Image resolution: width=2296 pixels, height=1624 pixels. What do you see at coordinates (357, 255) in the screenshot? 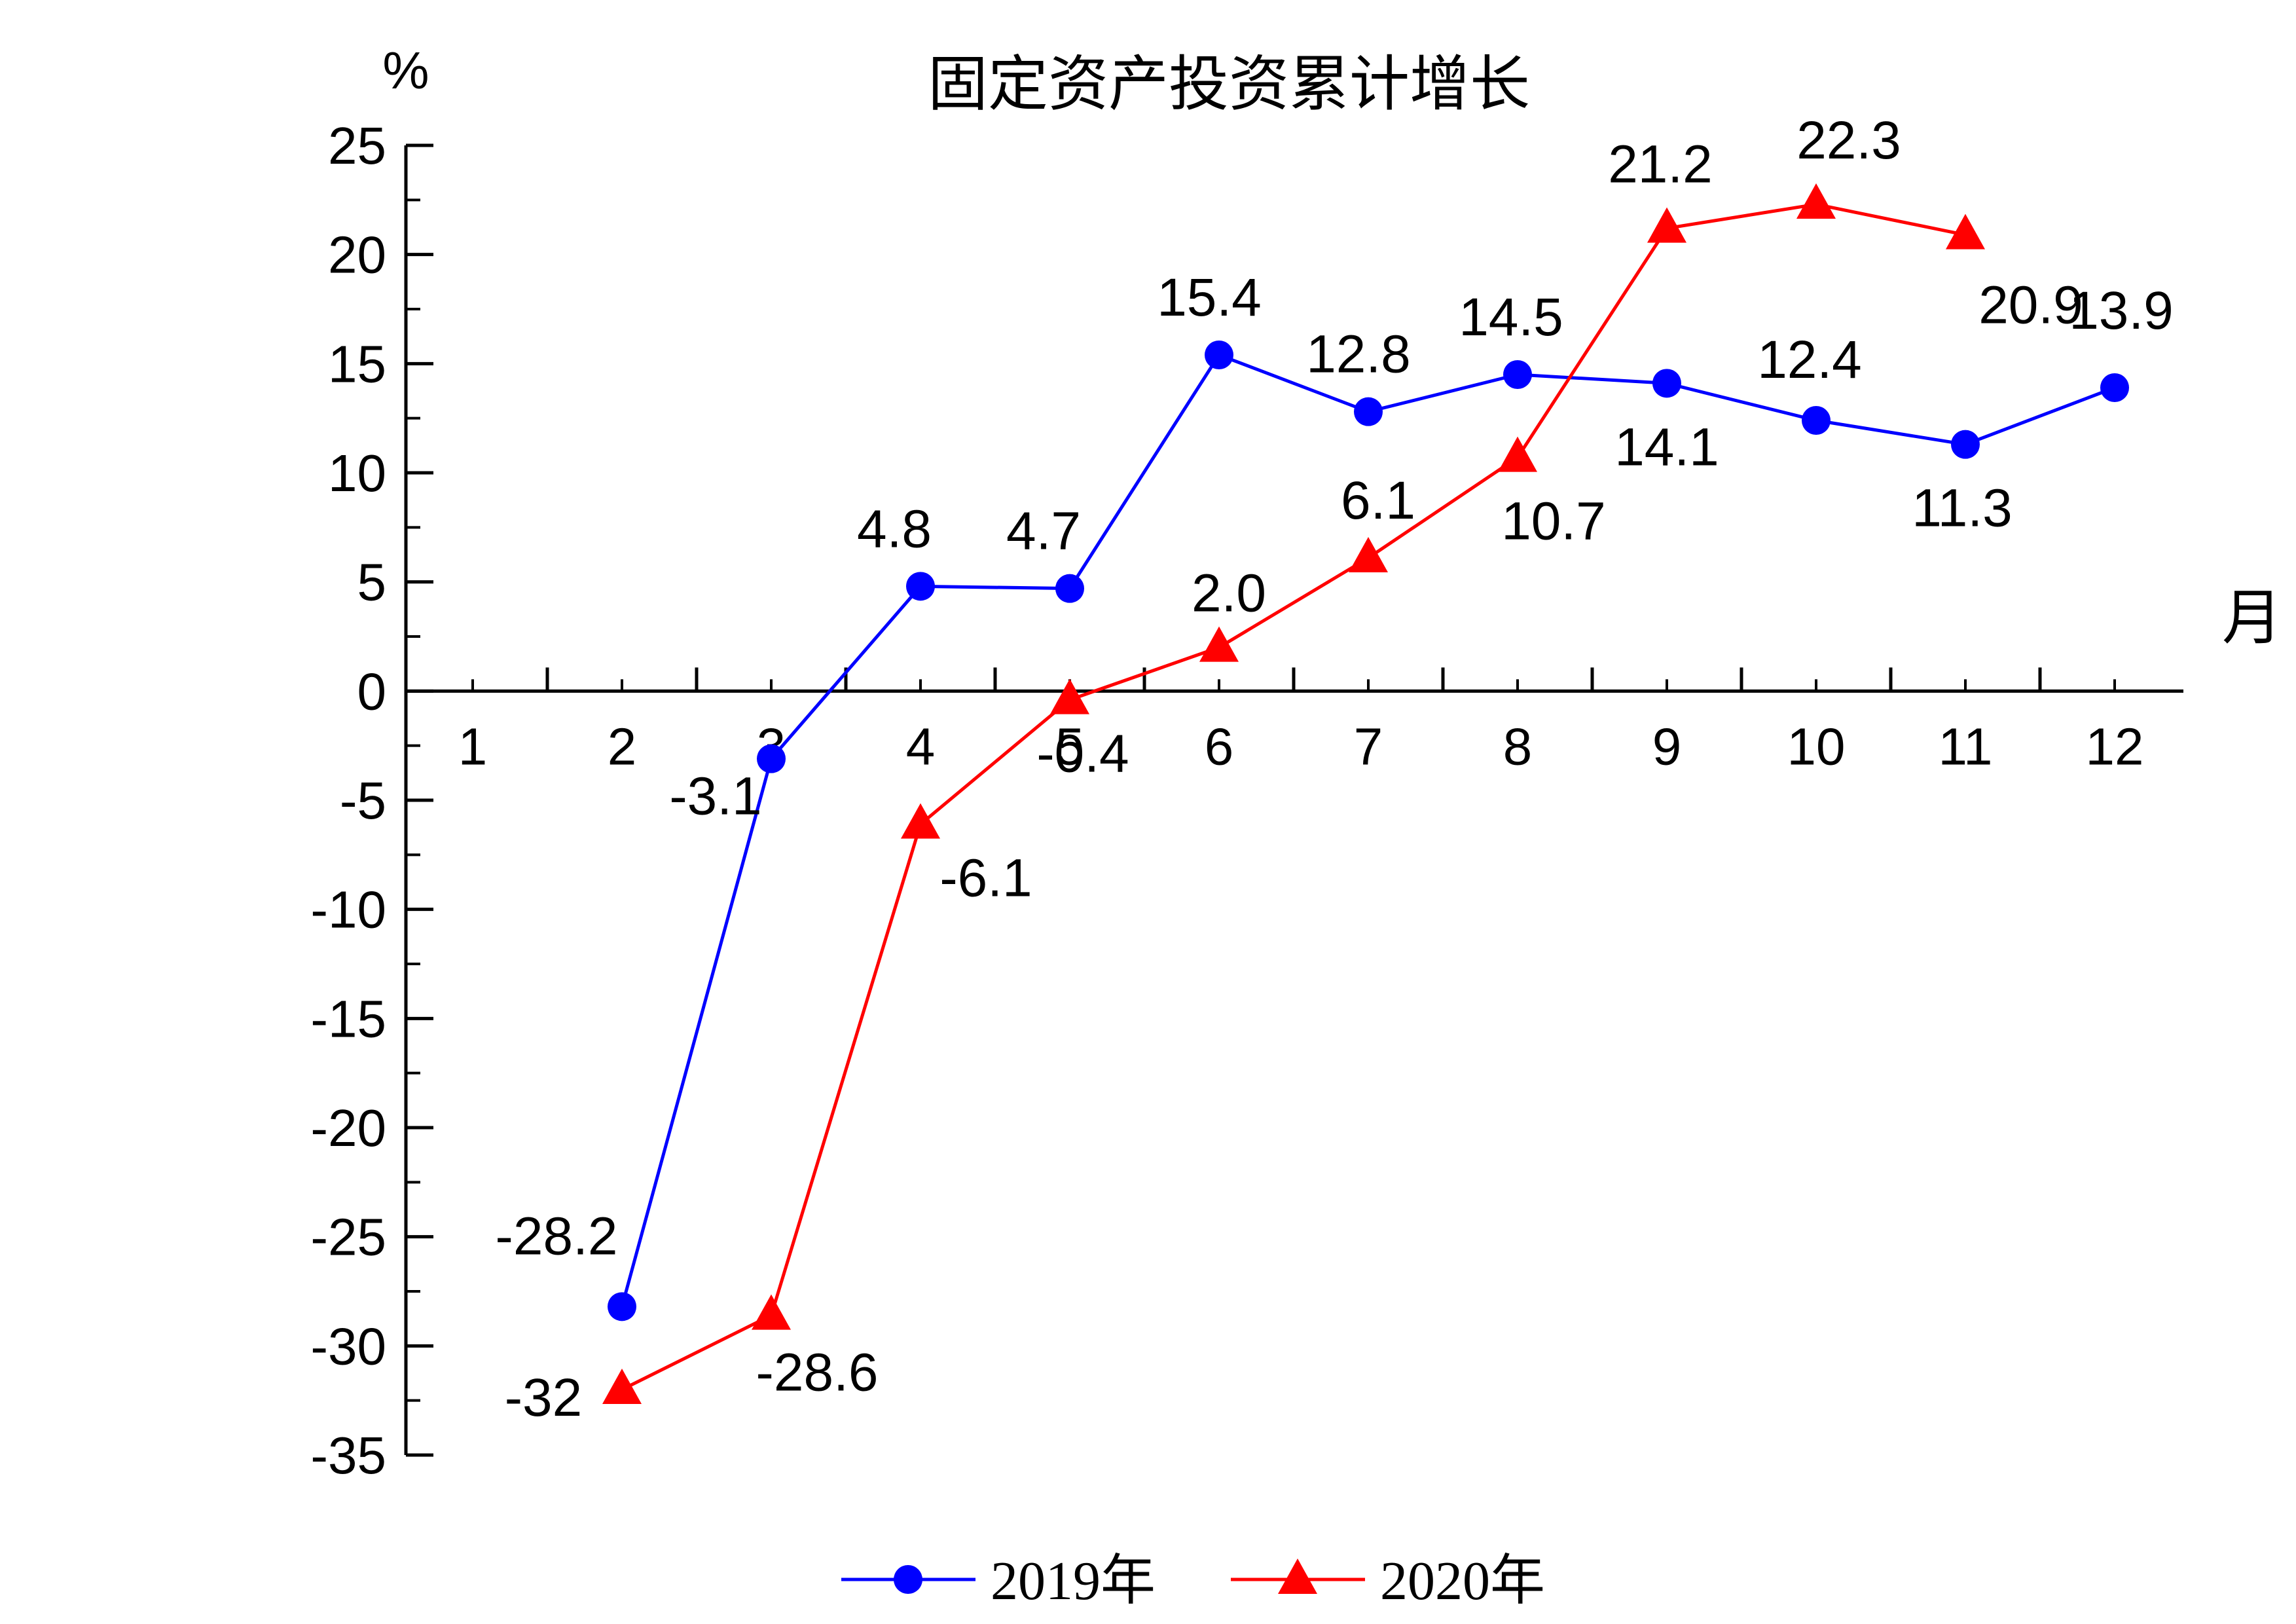
I see `y-tick-label: 20` at bounding box center [357, 255].